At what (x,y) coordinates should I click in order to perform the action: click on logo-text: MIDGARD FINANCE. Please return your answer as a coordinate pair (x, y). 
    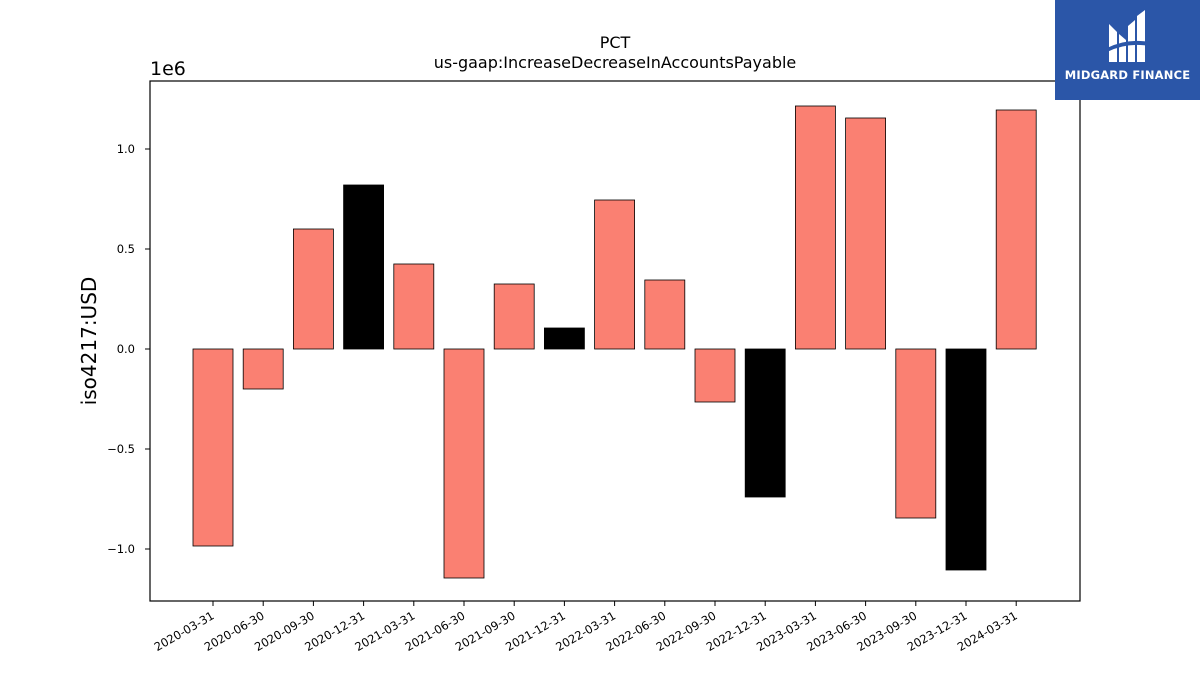
    Looking at the image, I should click on (1127, 75).